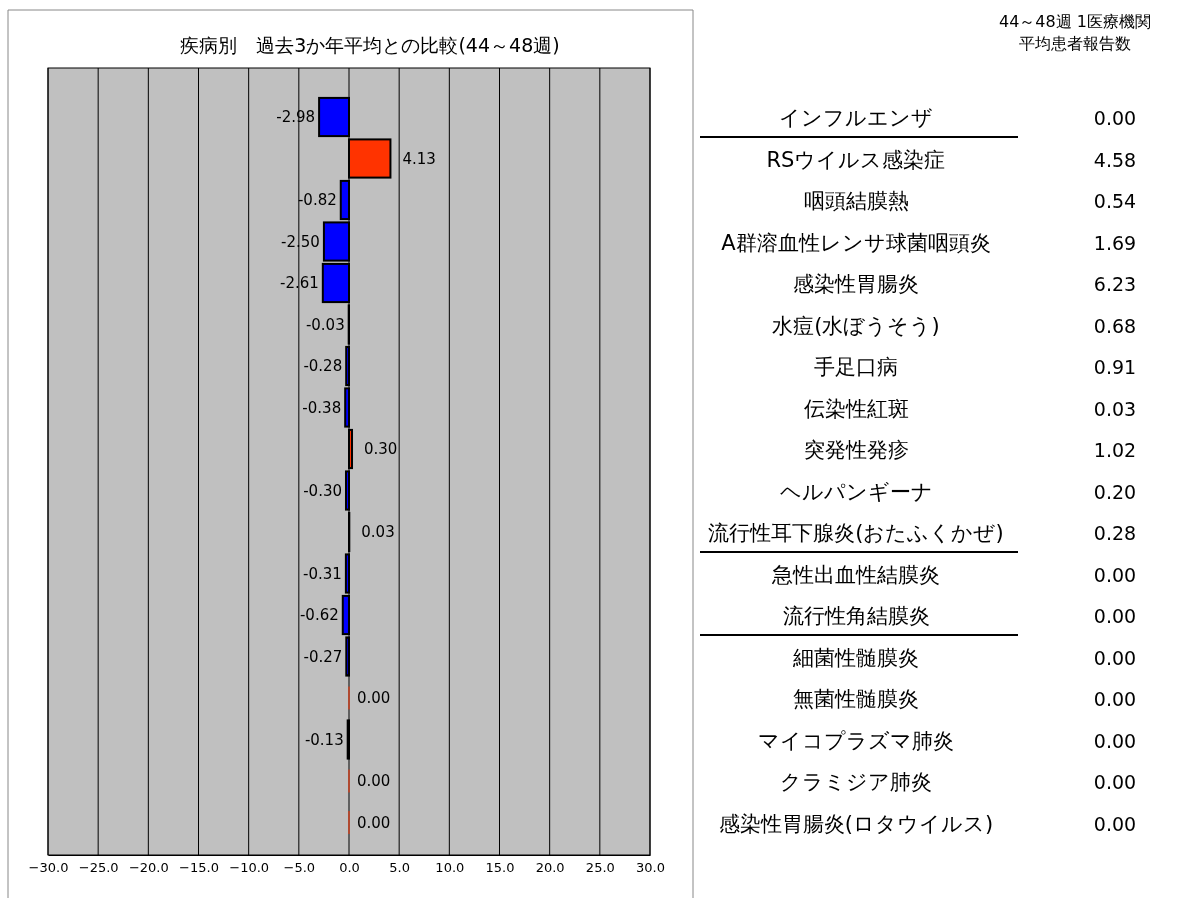  I want to click on y-tick-label: 無菌性髄膜炎, so click(856, 699).